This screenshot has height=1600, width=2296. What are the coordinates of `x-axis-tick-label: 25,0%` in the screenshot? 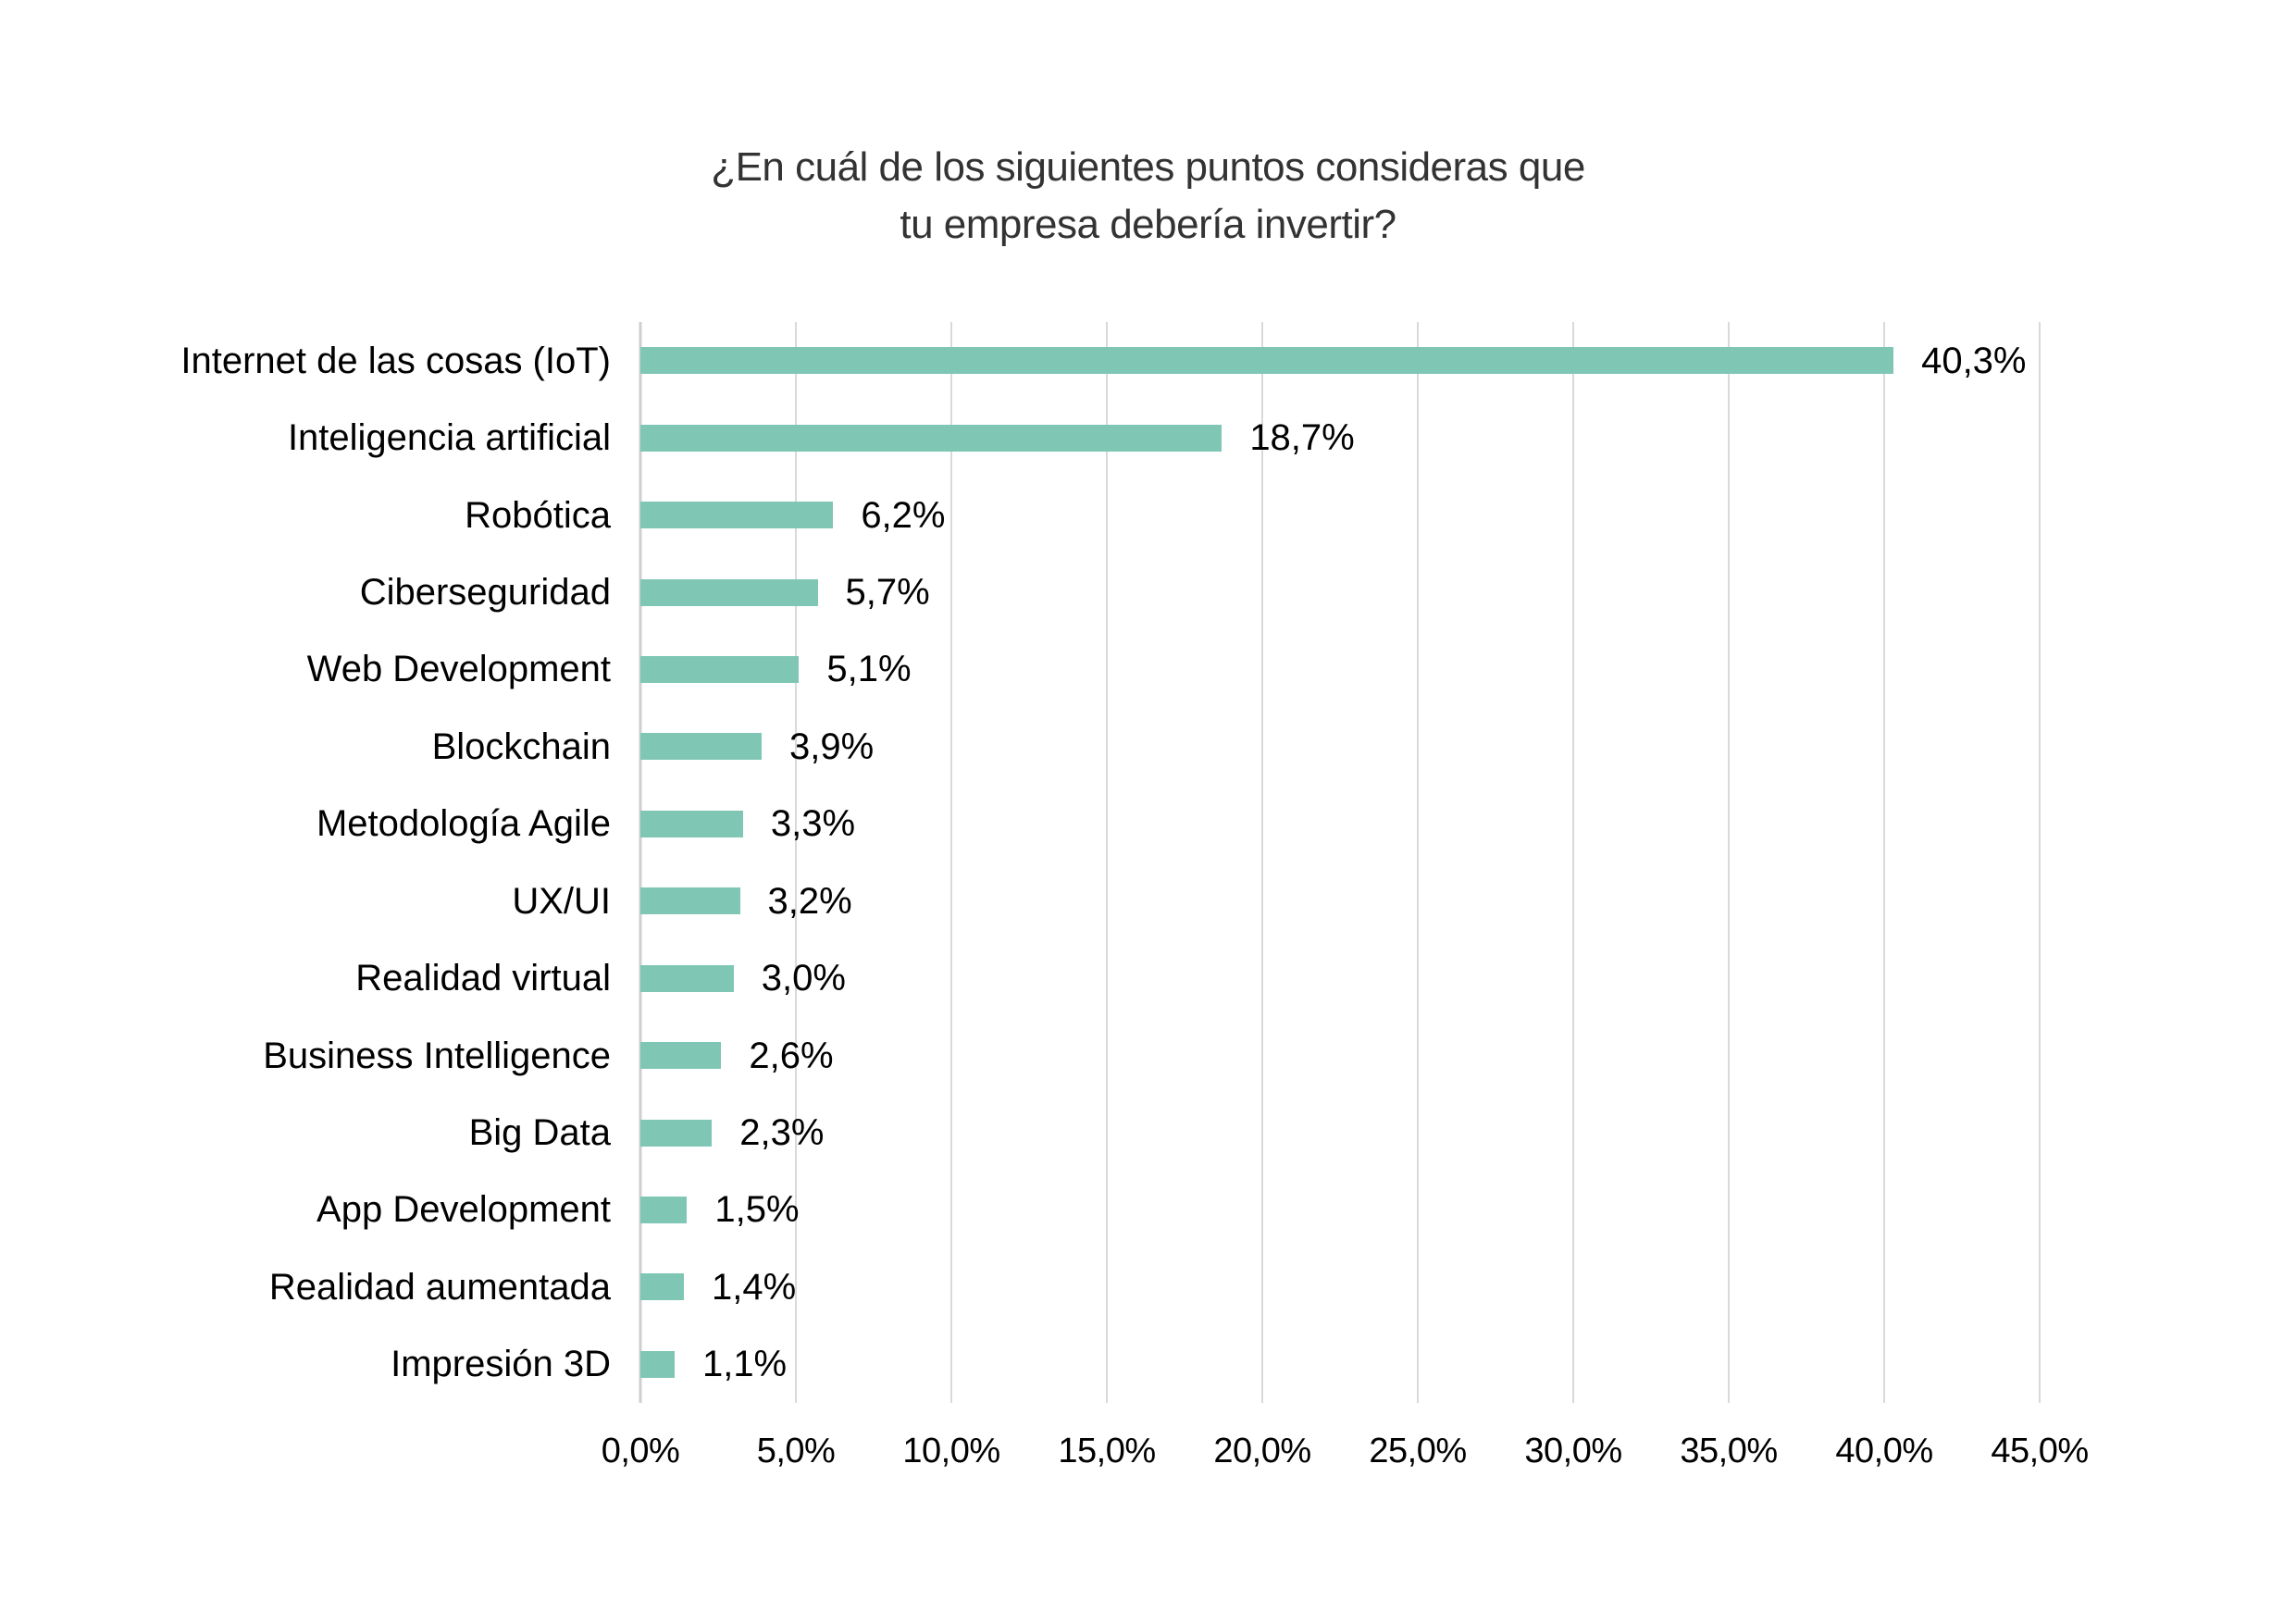 It's located at (1418, 1451).